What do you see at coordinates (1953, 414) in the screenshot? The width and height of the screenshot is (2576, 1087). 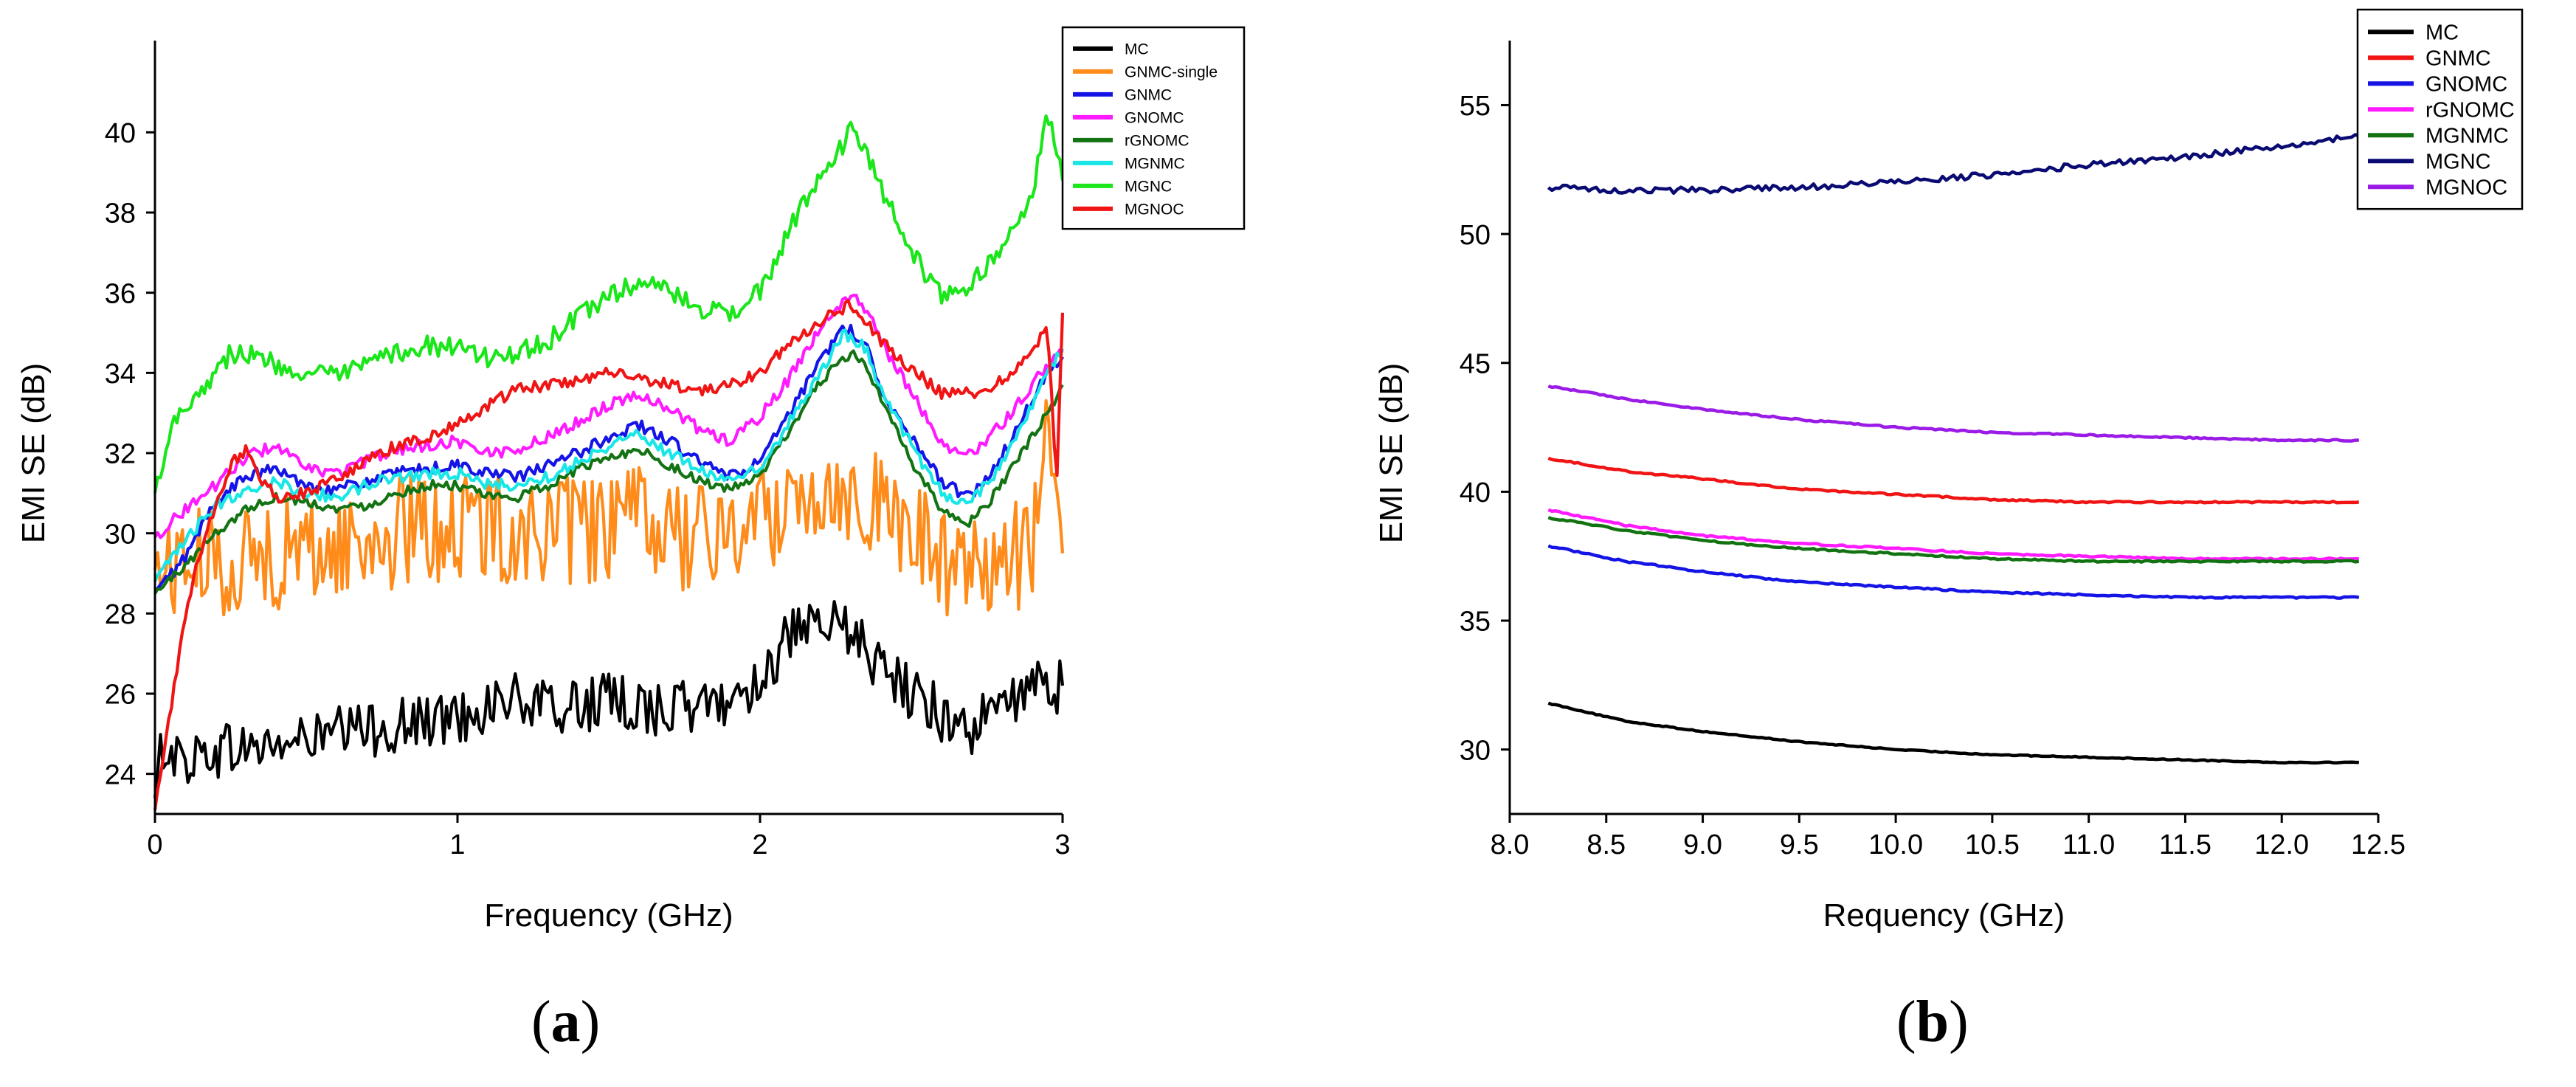 I see `series-line-mgnoc` at bounding box center [1953, 414].